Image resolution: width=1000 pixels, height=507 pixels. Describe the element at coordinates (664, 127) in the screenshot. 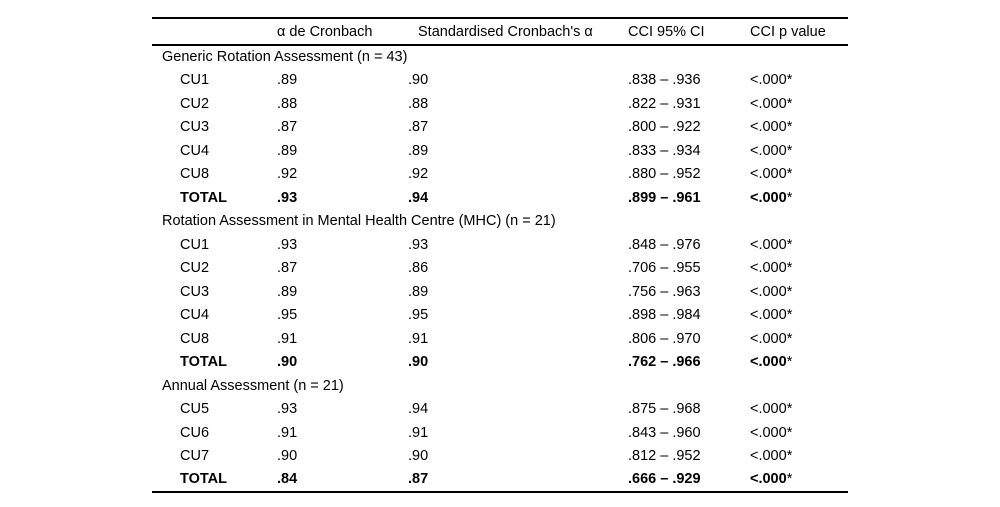

I see `ci-value: .800 – .922` at that location.